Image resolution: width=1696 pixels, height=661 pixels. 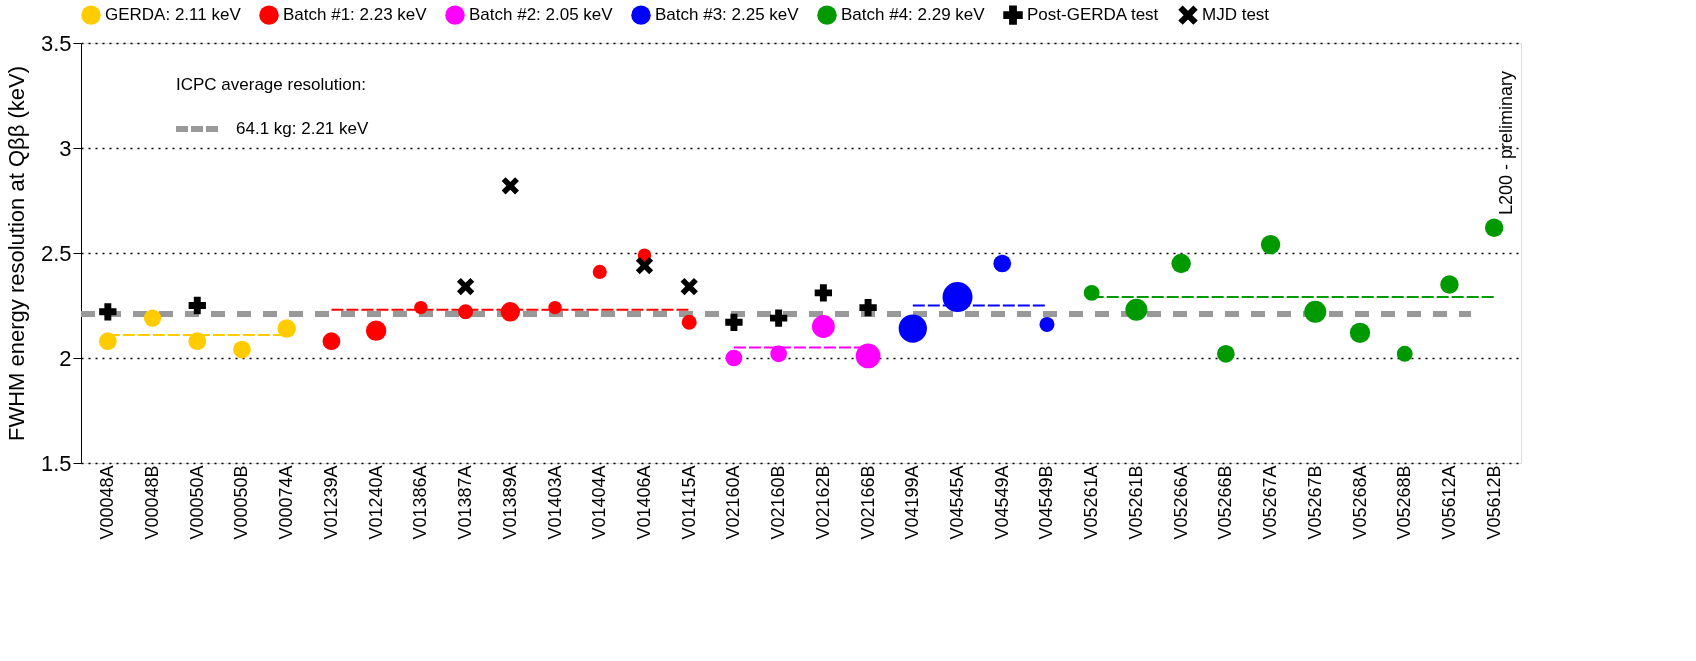 I want to click on x-tick-label: V05266A, so click(x=1180, y=502).